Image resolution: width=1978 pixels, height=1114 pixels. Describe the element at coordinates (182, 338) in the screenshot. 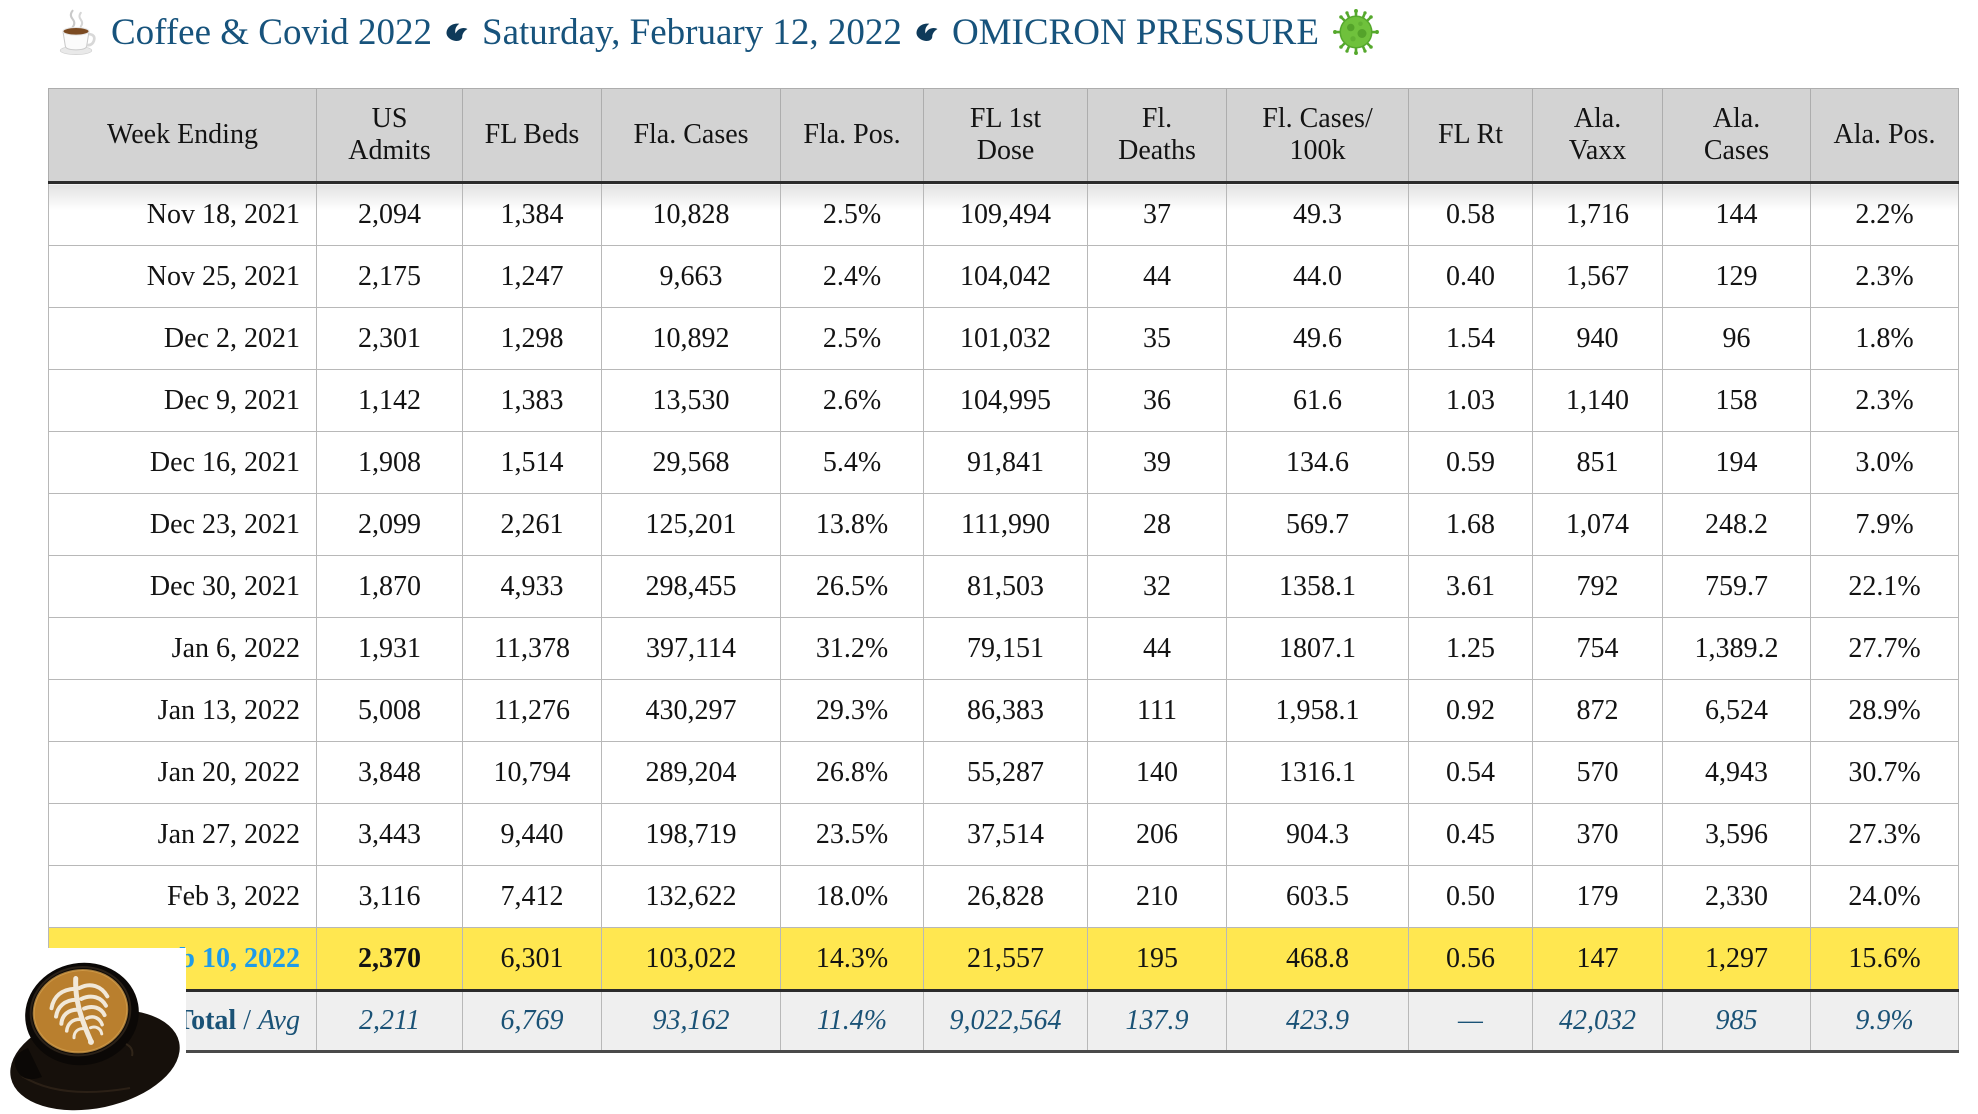

I see `week-ending-cell: Dec 2, 2021` at that location.